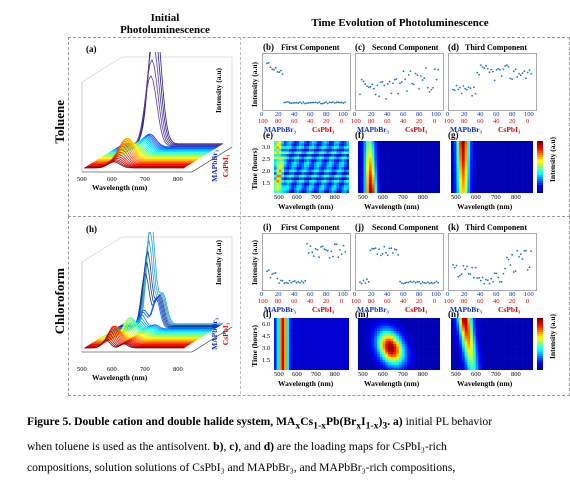 The height and width of the screenshot is (488, 570). What do you see at coordinates (399, 344) in the screenshot?
I see `heatmap-m` at bounding box center [399, 344].